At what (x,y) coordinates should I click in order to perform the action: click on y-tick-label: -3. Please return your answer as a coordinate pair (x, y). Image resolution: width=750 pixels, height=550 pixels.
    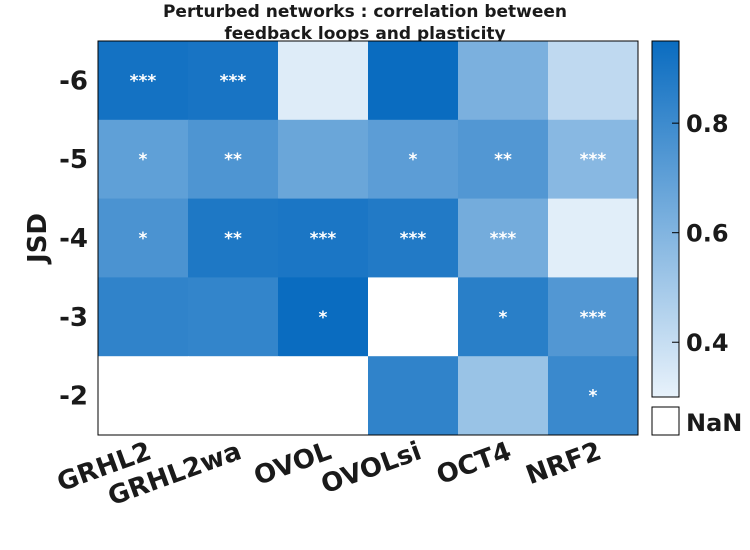
    Looking at the image, I should click on (73, 318).